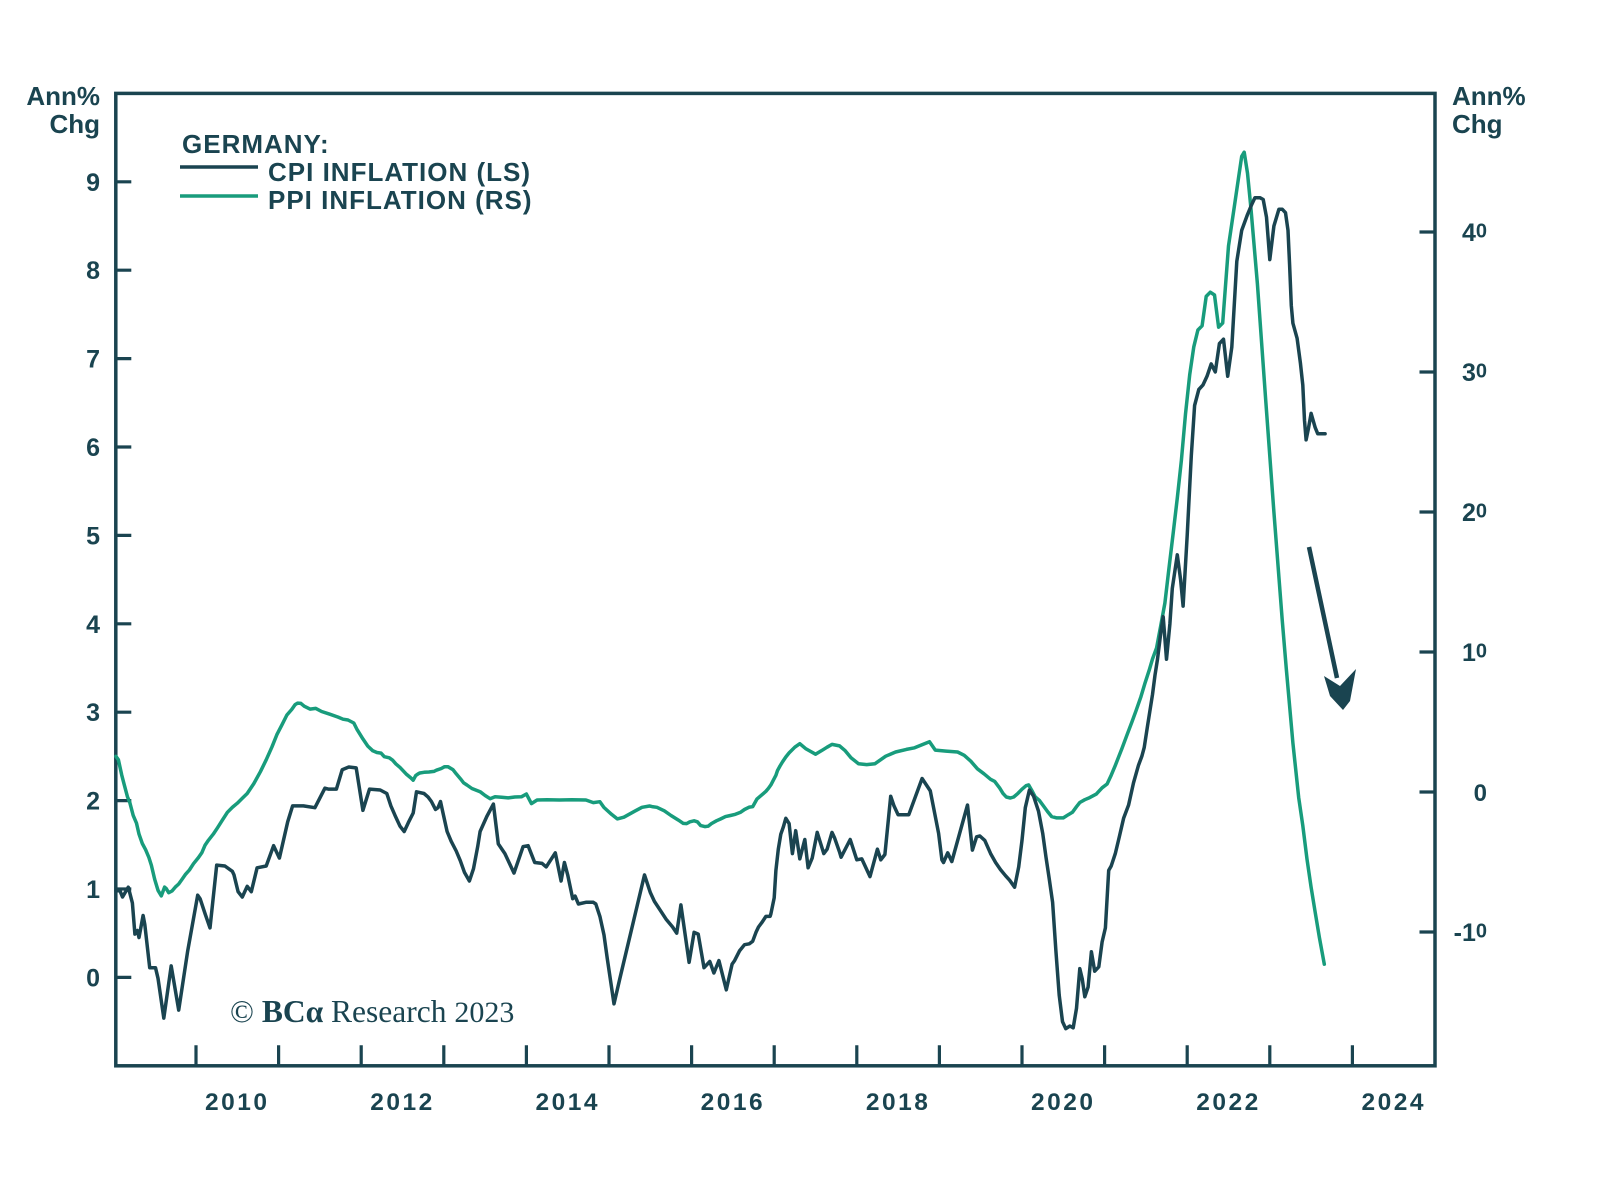  I want to click on svg-text: 2012, so click(402, 1102).